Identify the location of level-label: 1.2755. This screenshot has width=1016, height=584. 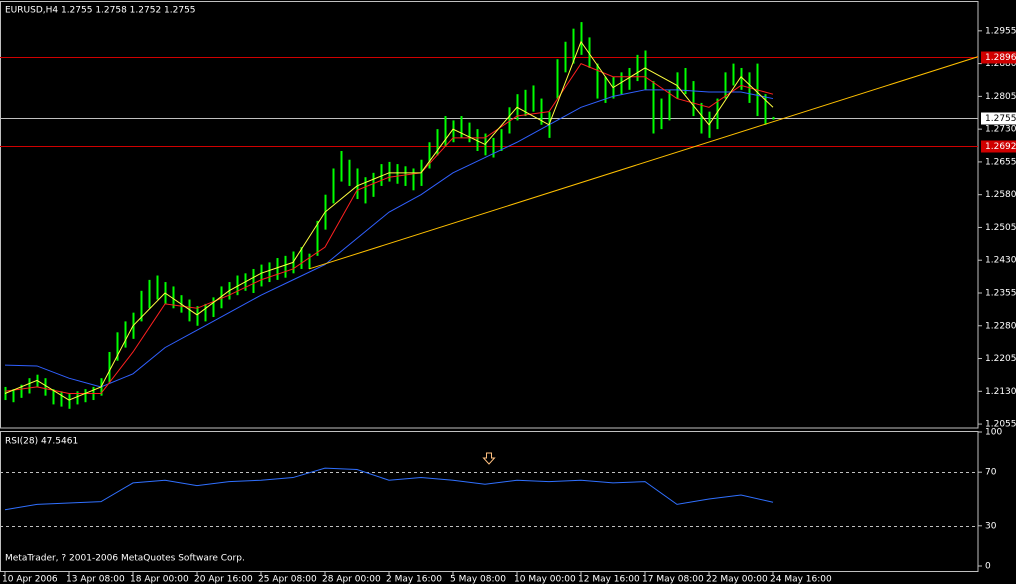
(1000, 119).